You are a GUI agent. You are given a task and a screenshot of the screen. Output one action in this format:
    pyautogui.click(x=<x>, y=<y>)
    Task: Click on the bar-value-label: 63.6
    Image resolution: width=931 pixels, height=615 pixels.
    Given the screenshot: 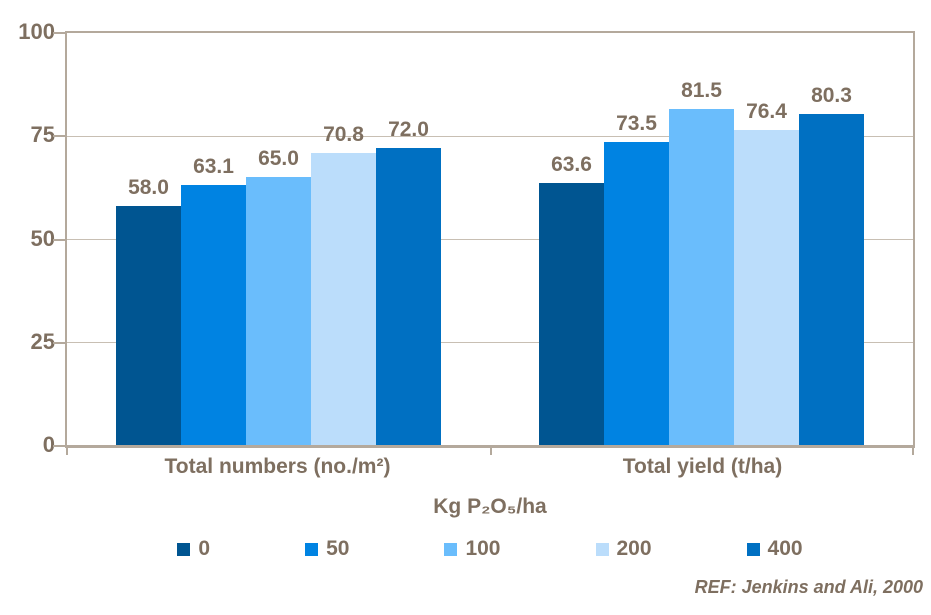 What is the action you would take?
    pyautogui.click(x=571, y=164)
    